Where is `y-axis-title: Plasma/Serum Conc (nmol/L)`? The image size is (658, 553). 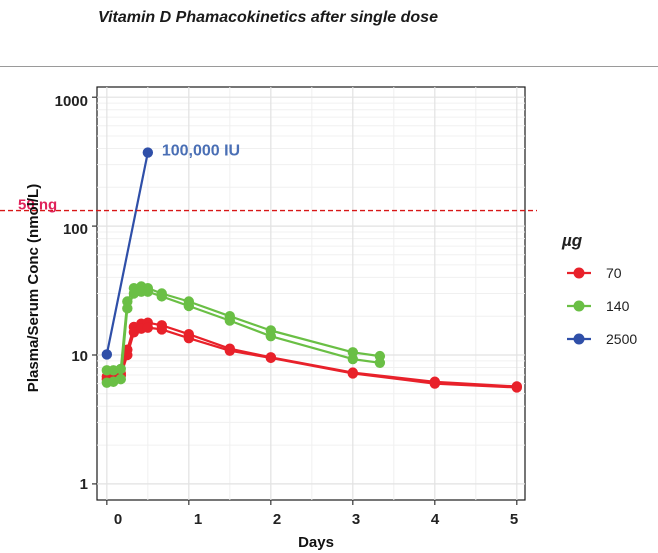
y-axis-title: Plasma/Serum Conc (nmol/L) is located at coordinates (33, 288).